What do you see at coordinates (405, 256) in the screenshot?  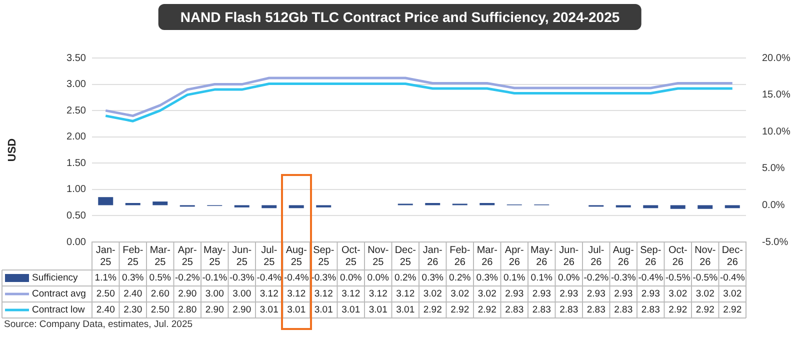 I see `x-tick-label: Dec-25` at bounding box center [405, 256].